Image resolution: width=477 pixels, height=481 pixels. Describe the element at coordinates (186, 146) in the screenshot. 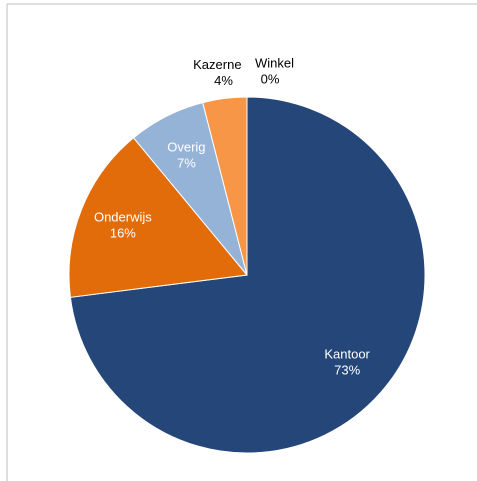

I see `slice-label: Overig` at that location.